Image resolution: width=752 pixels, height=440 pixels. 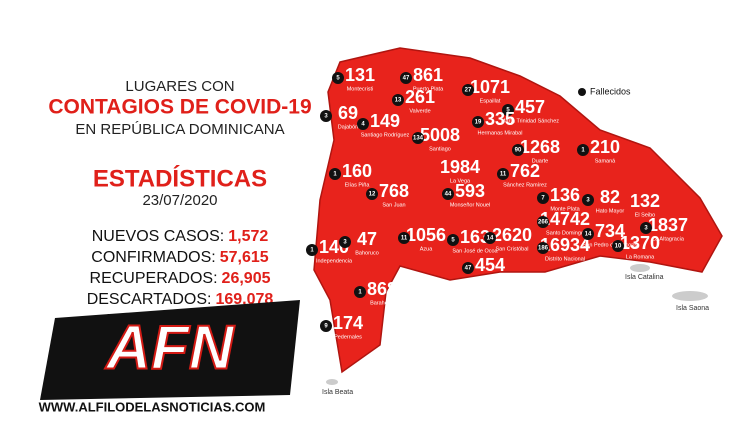 I want to click on stat-label: DESCARTADOS:, so click(x=149, y=299).